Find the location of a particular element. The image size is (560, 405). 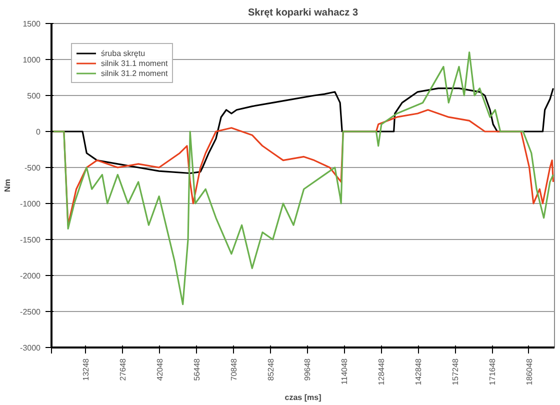

legend-label: śruba skrętu is located at coordinates (123, 53).